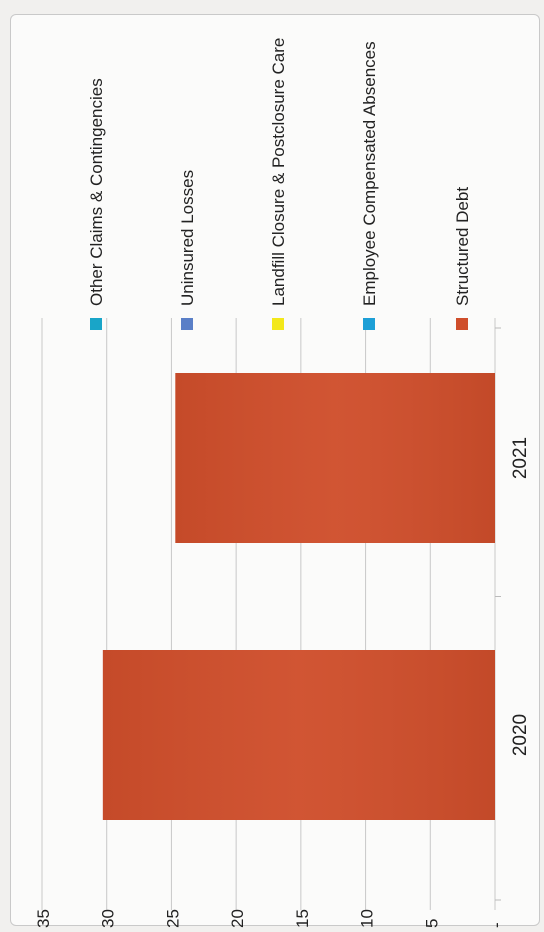  Describe the element at coordinates (278, 324) in the screenshot. I see `legend-swatch-landfill-closure-postclosure-care` at that location.